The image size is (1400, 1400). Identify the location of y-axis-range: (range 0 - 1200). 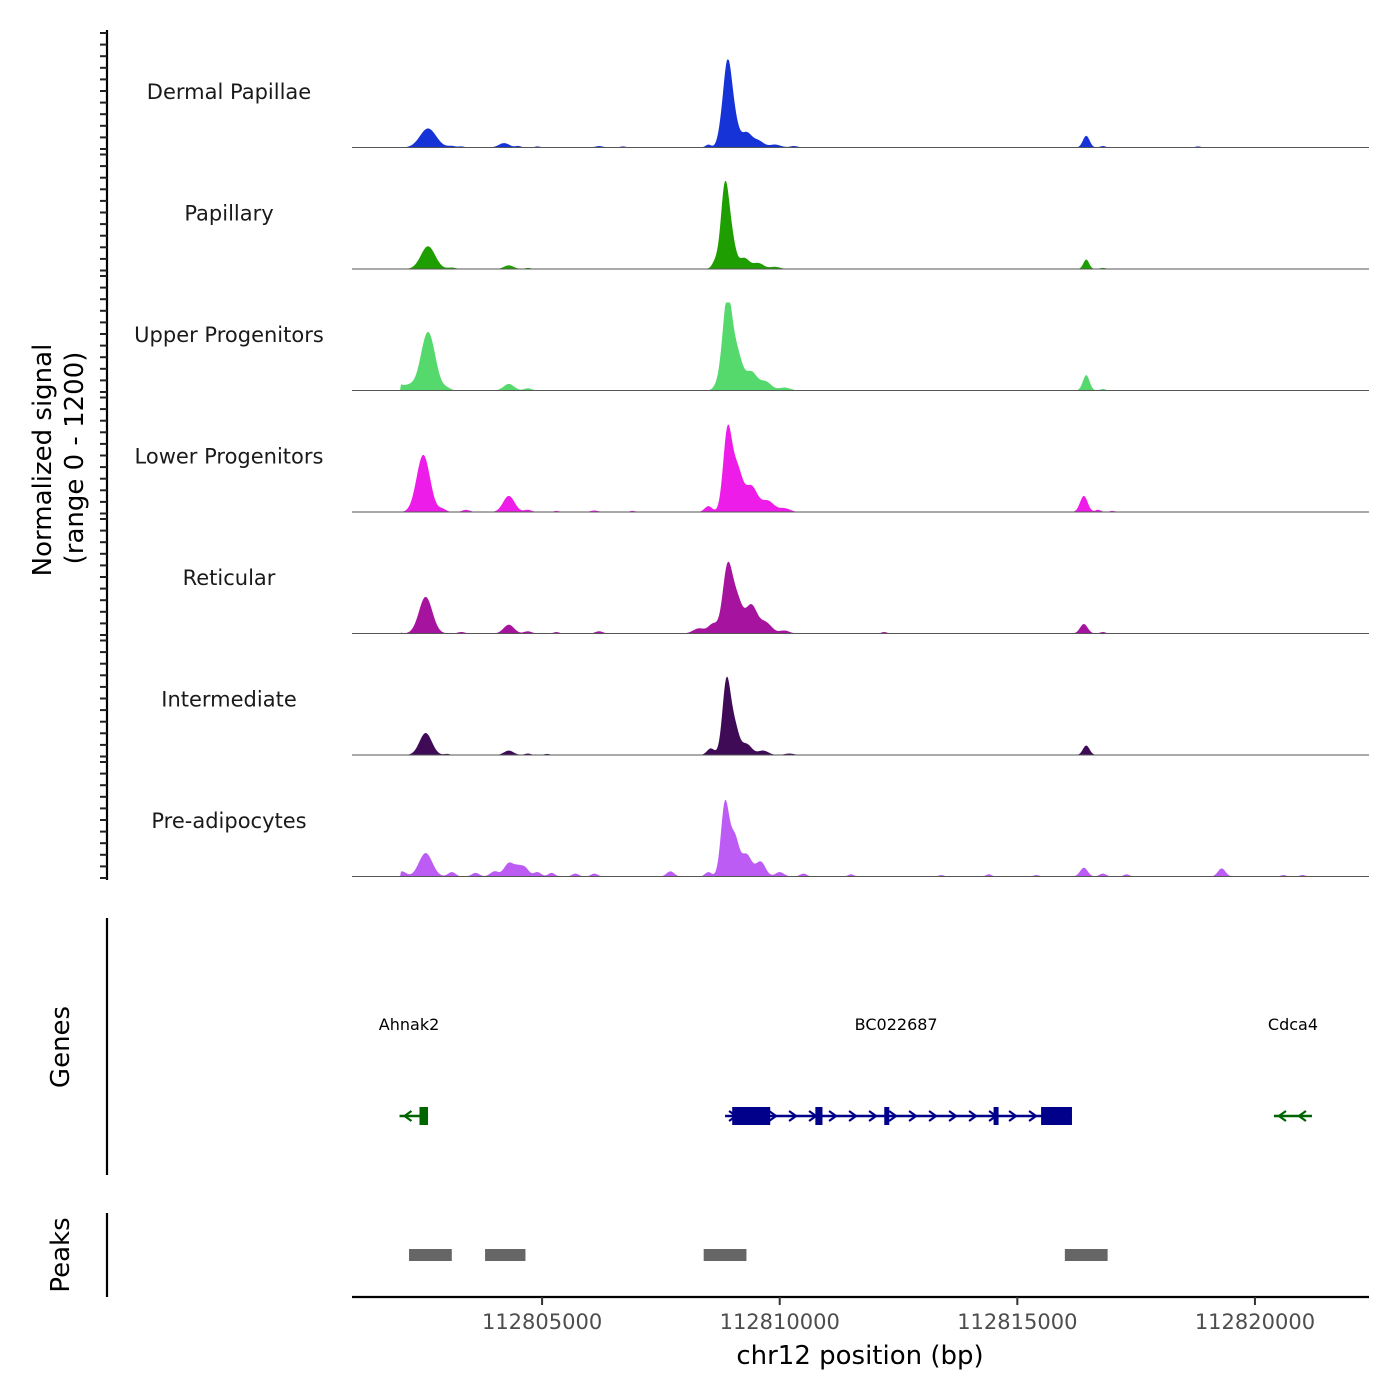
(75, 458).